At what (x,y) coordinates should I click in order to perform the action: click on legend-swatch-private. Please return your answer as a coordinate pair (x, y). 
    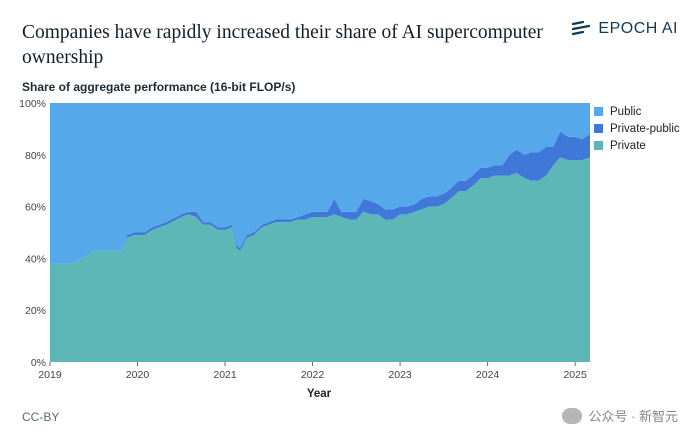
    Looking at the image, I should click on (598, 145).